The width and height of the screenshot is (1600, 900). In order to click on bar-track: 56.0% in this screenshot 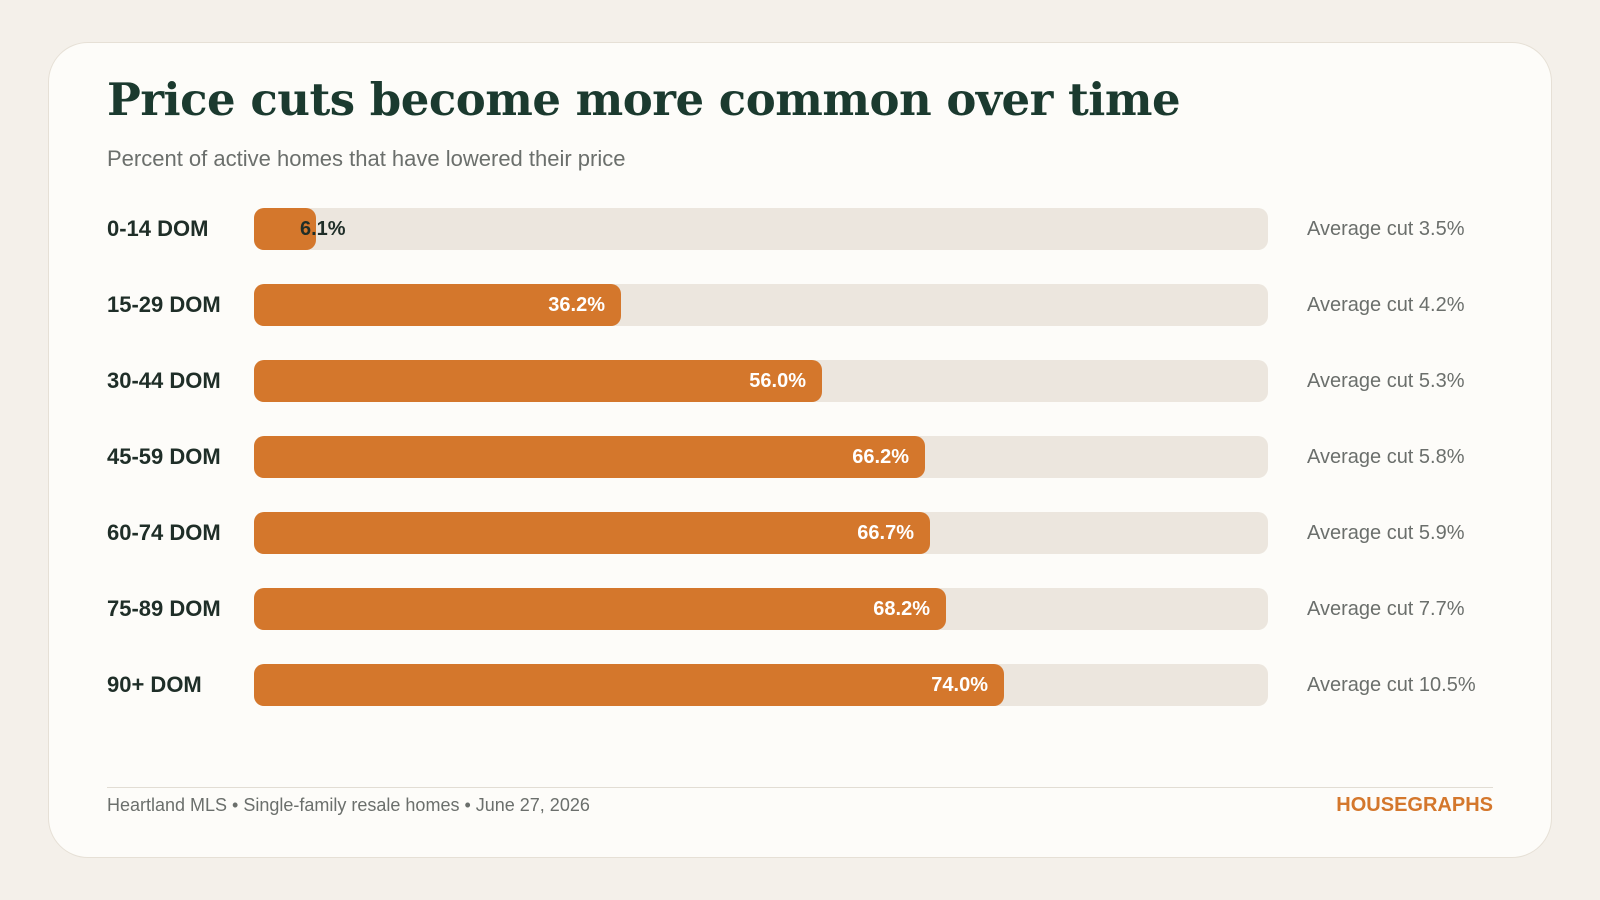, I will do `click(761, 381)`.